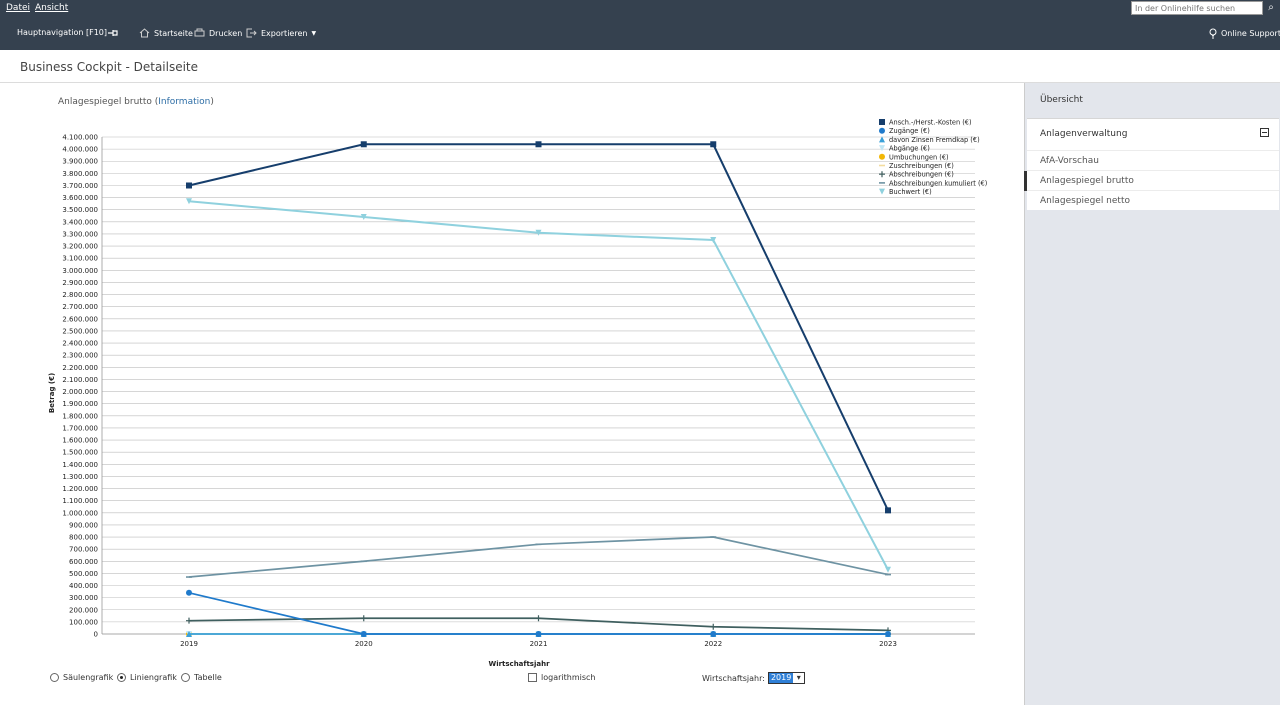 This screenshot has height=705, width=1280. Describe the element at coordinates (80, 150) in the screenshot. I see `y-tick-label: 4.000.000` at that location.